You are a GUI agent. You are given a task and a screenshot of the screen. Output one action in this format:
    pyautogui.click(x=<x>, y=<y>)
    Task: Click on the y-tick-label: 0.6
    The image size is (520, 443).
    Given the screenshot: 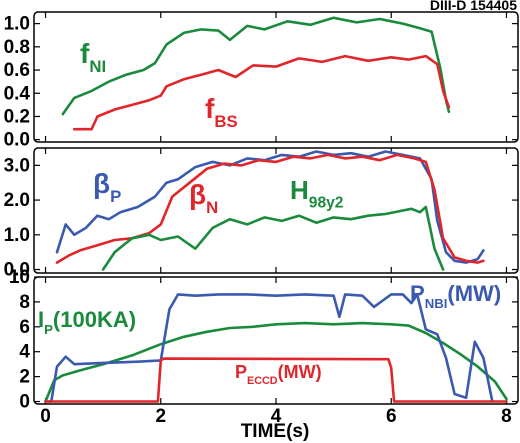 What is the action you would take?
    pyautogui.click(x=17, y=70)
    